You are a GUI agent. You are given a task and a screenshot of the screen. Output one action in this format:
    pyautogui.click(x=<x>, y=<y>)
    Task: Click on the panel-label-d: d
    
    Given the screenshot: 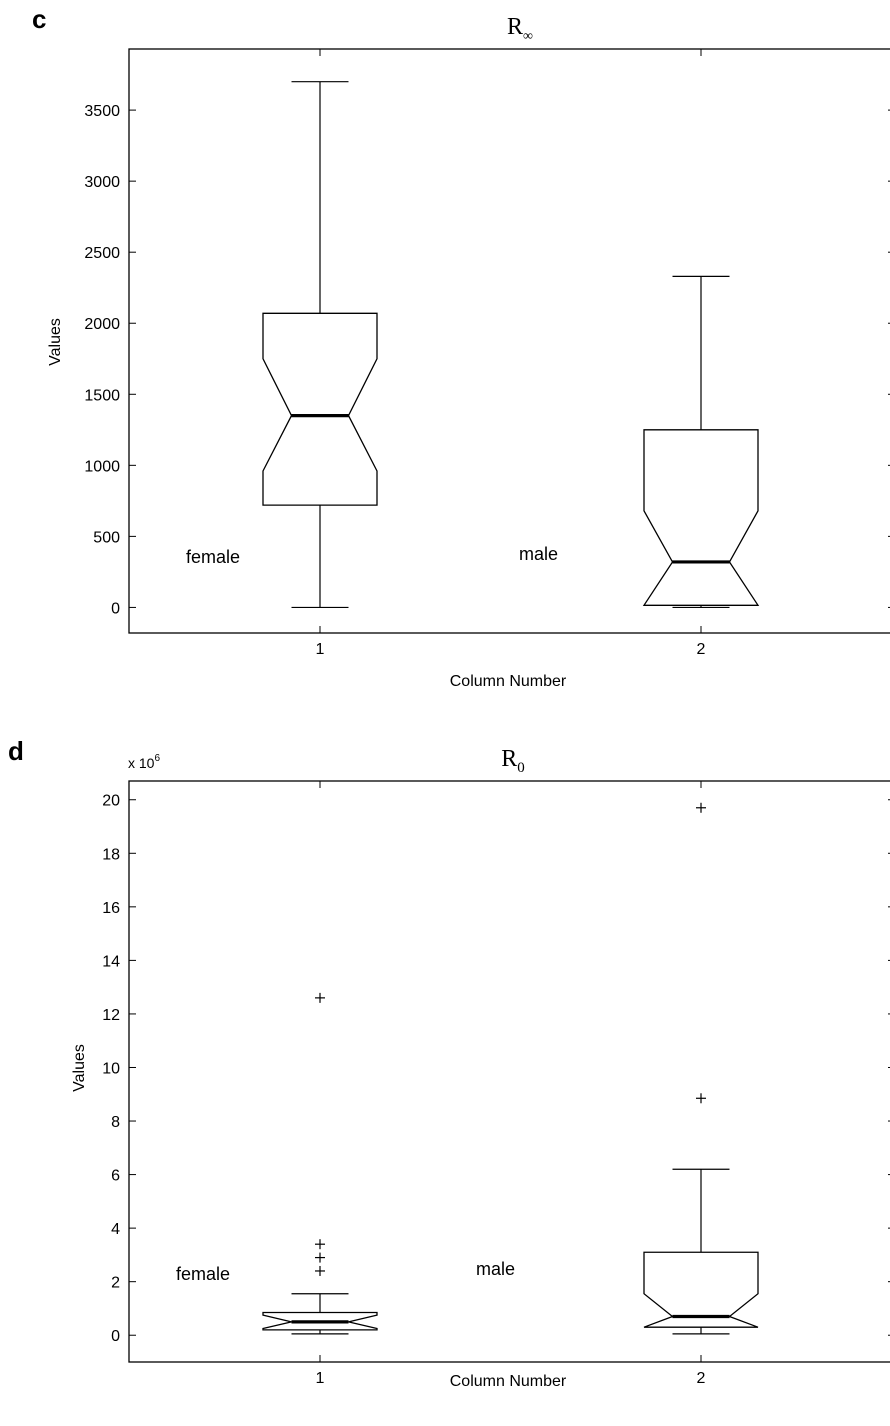 What is the action you would take?
    pyautogui.click(x=16, y=751)
    